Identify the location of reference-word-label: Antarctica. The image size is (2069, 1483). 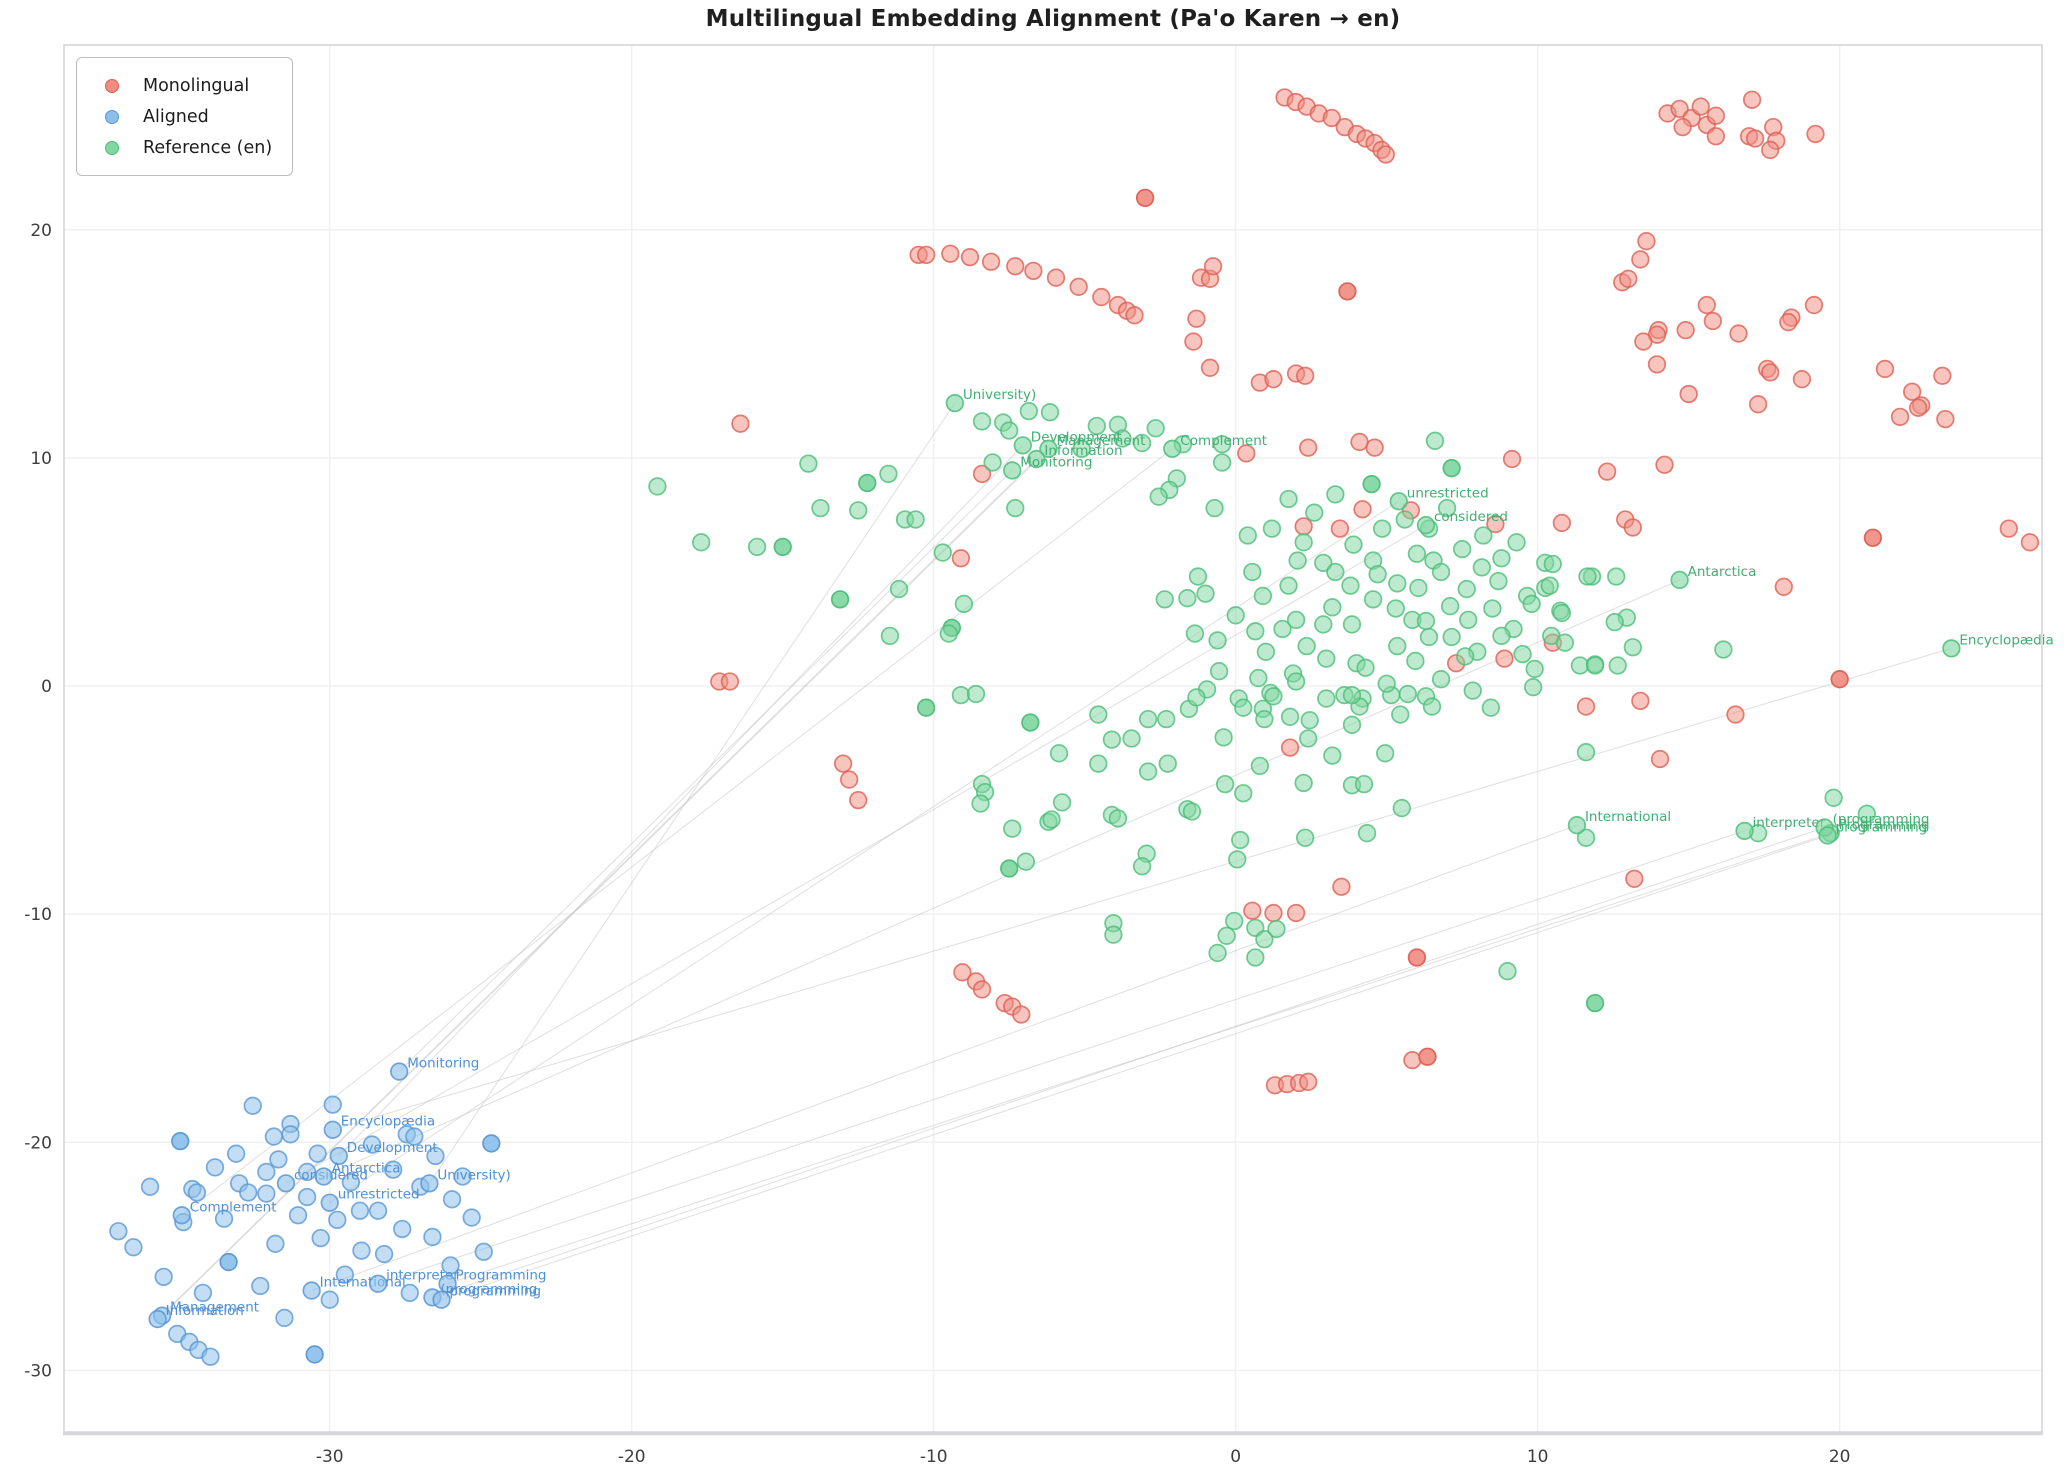
(1722, 572).